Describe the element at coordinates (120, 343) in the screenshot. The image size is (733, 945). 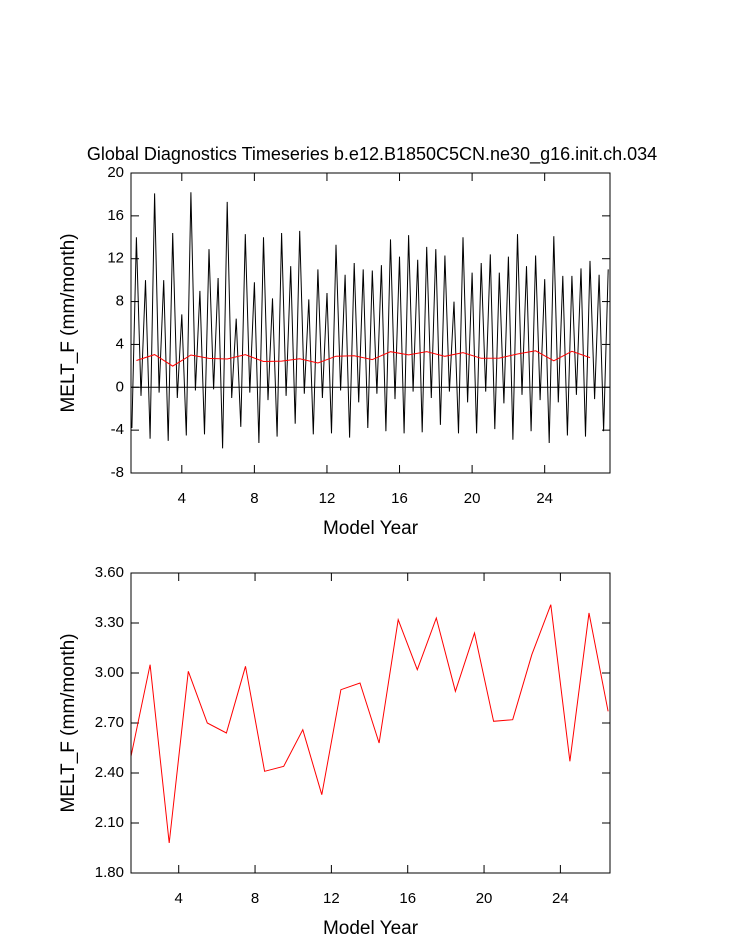
I see `y-tick-label: 4` at that location.